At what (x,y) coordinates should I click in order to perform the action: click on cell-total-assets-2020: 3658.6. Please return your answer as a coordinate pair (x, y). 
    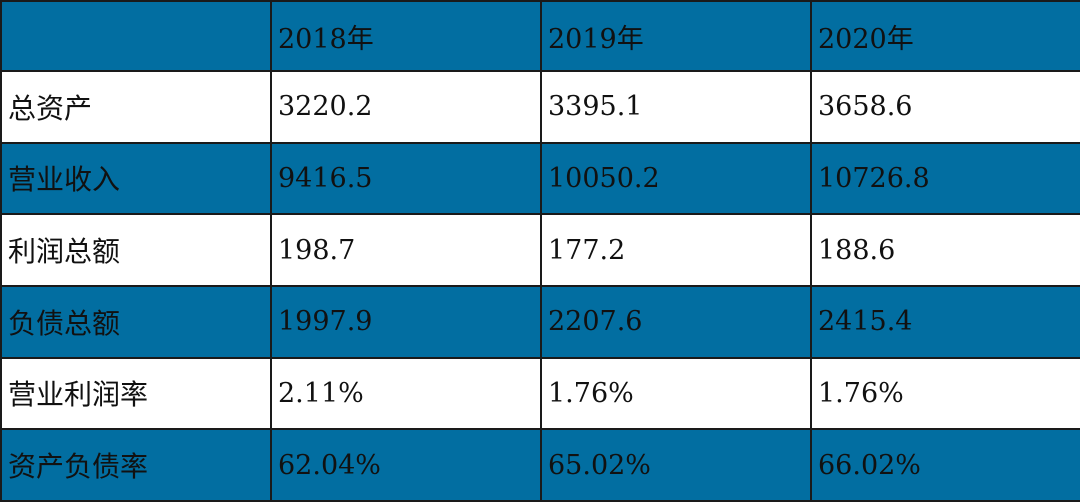
    Looking at the image, I should click on (945, 107).